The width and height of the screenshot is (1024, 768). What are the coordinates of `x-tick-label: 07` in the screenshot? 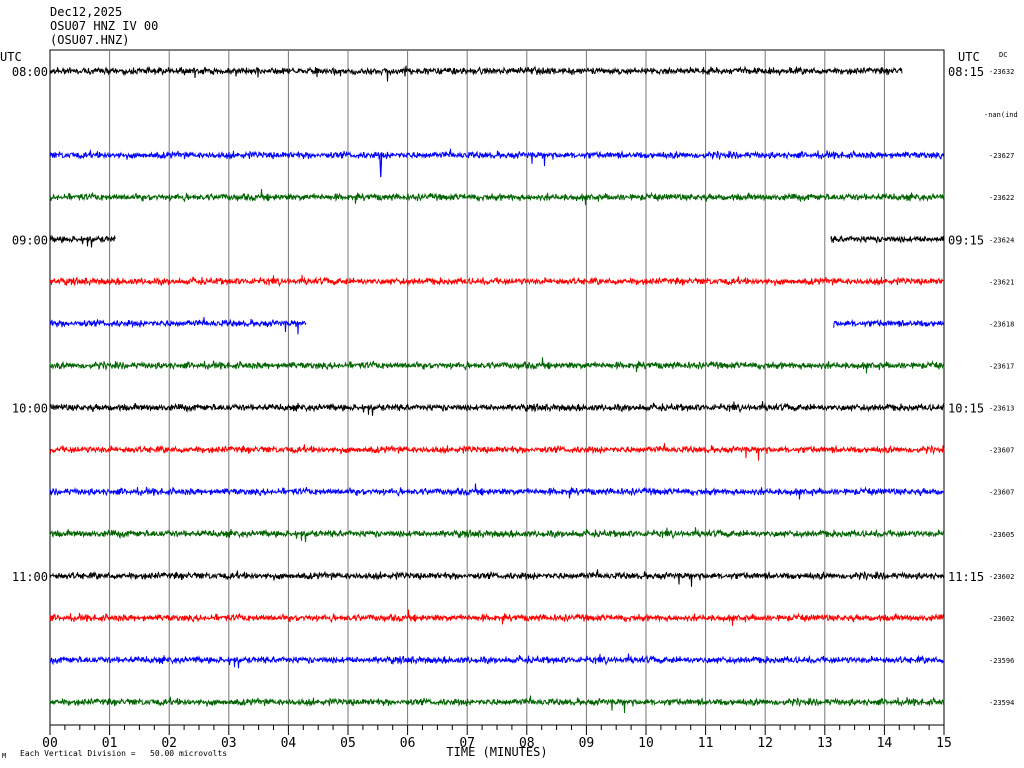 It's located at (467, 743).